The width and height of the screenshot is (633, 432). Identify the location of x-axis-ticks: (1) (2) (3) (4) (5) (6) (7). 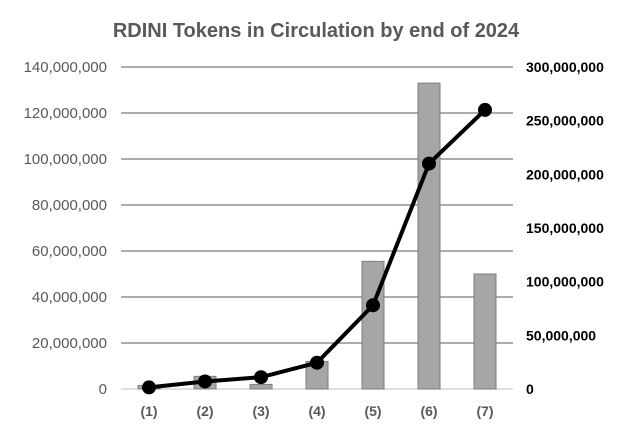
(316, 411).